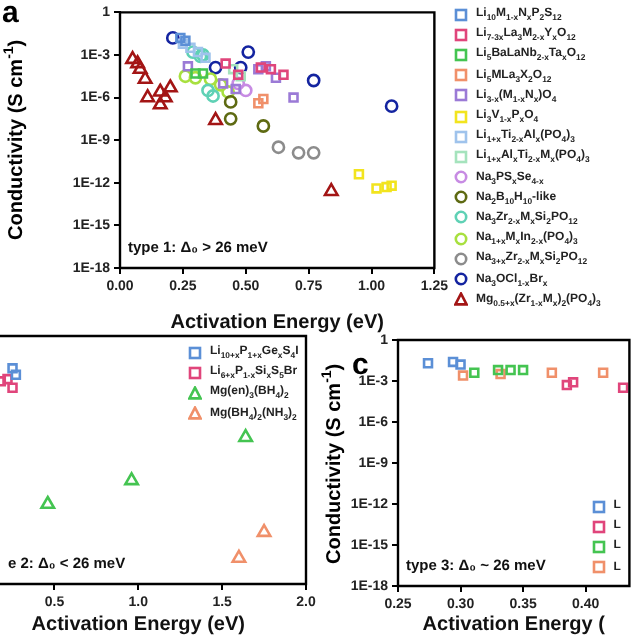 This screenshot has width=640, height=640. I want to click on x-axis-title: Activation Energy (, so click(514, 624).